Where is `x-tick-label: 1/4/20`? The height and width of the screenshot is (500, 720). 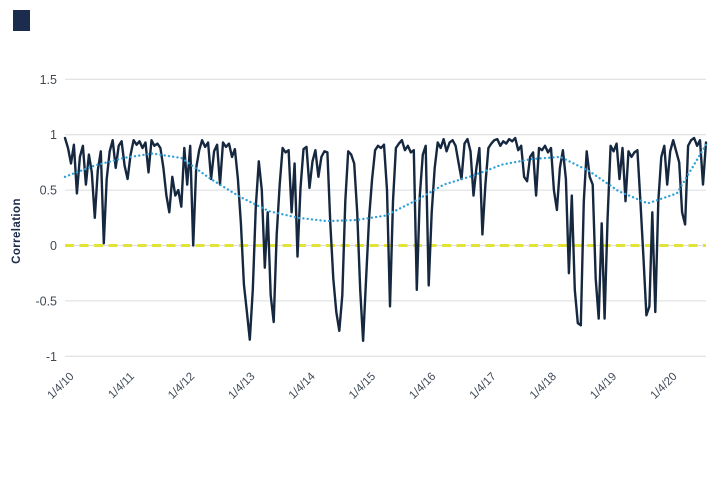
x-tick-label: 1/4/20 is located at coordinates (664, 386).